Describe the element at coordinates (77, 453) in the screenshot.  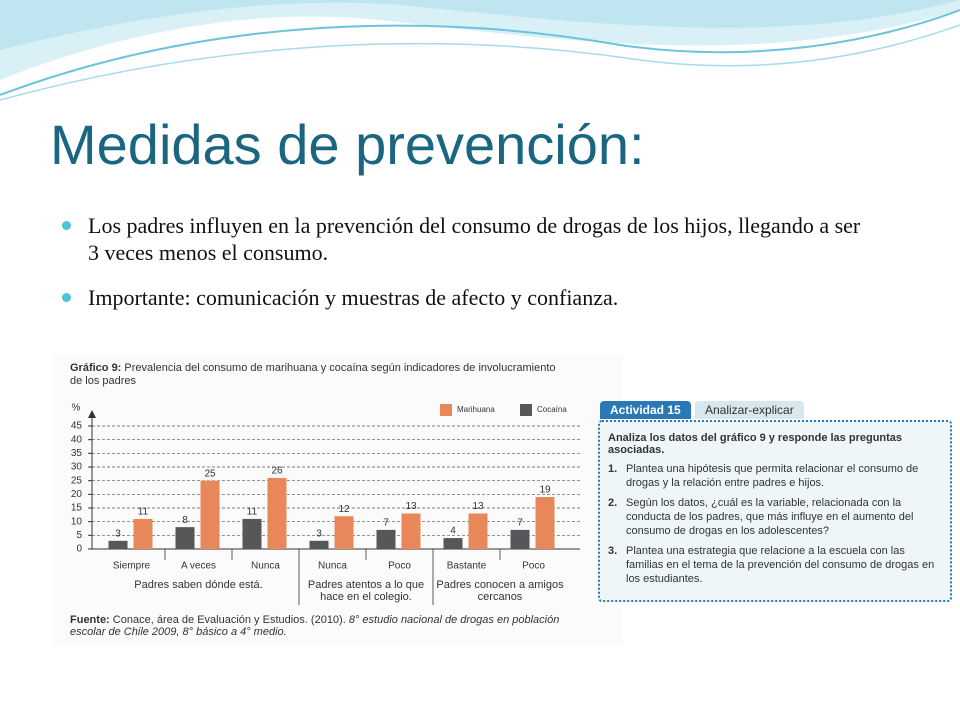
I see `y-tick-label: 35` at that location.